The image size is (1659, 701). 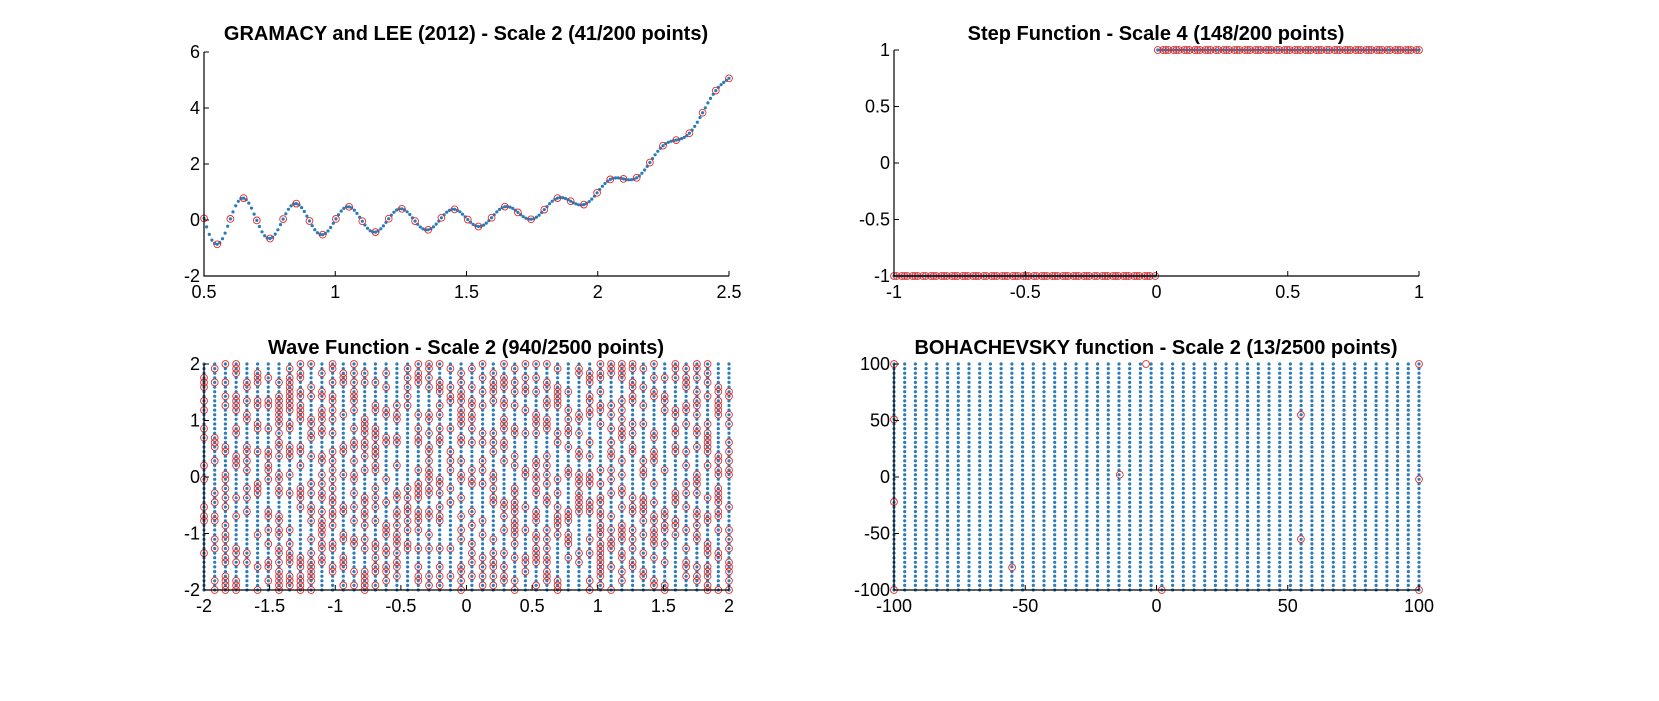 What do you see at coordinates (598, 292) in the screenshot?
I see `x-tick-label: 2` at bounding box center [598, 292].